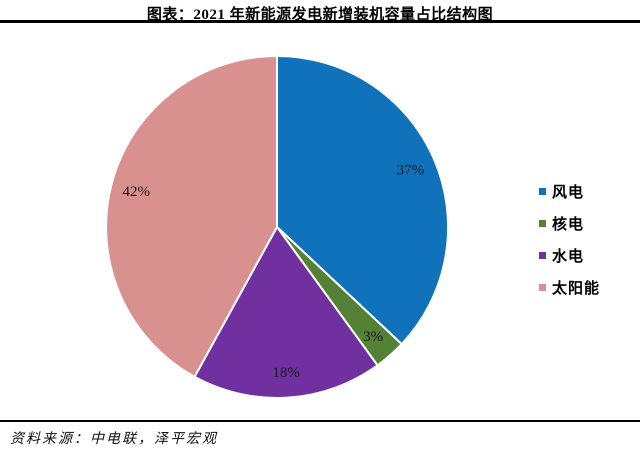  I want to click on chart-title: 图表：2021 年新能源发电新增装机容量占比结构图, so click(320, 15).